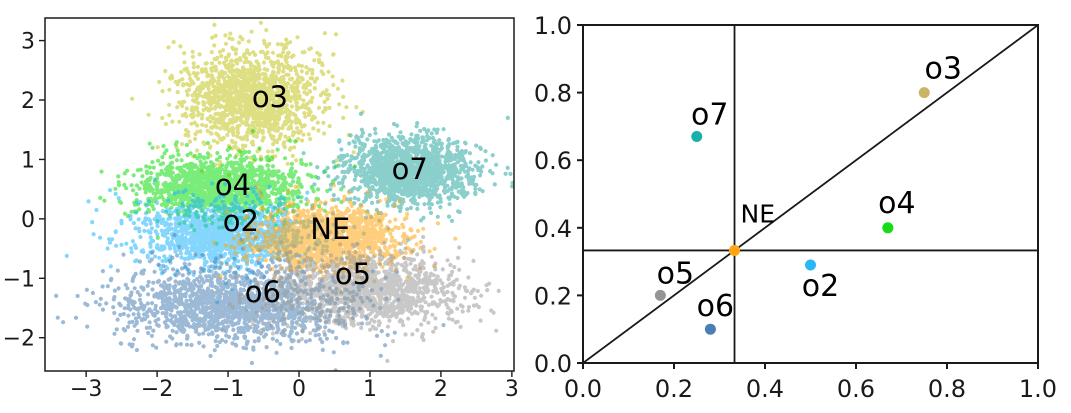 The height and width of the screenshot is (413, 1071). What do you see at coordinates (360, 298) in the screenshot?
I see `left-plot-cluster-o5-points` at bounding box center [360, 298].